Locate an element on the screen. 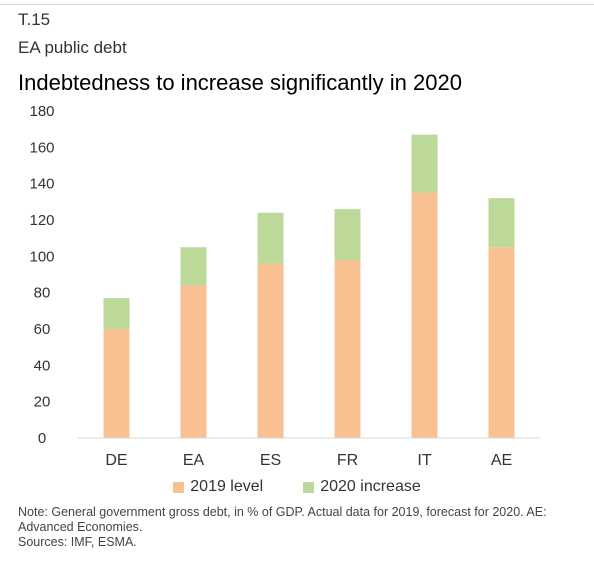 Image resolution: width=594 pixels, height=572 pixels. y-tick-label: 120 is located at coordinates (41, 220).